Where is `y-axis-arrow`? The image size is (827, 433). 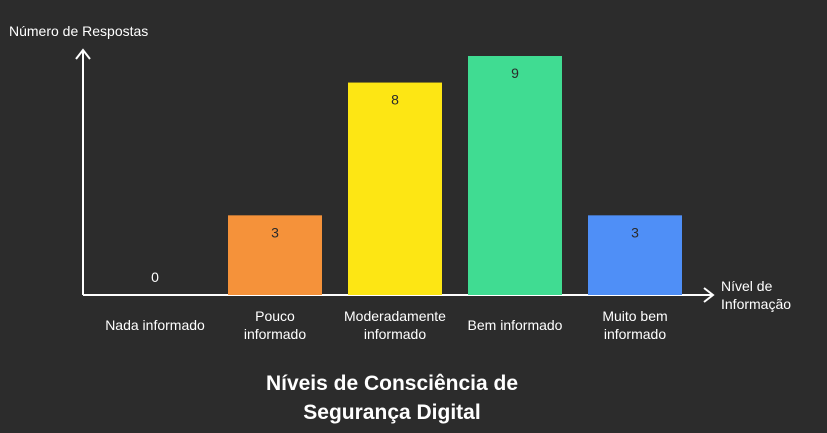
y-axis-arrow is located at coordinates (83, 54).